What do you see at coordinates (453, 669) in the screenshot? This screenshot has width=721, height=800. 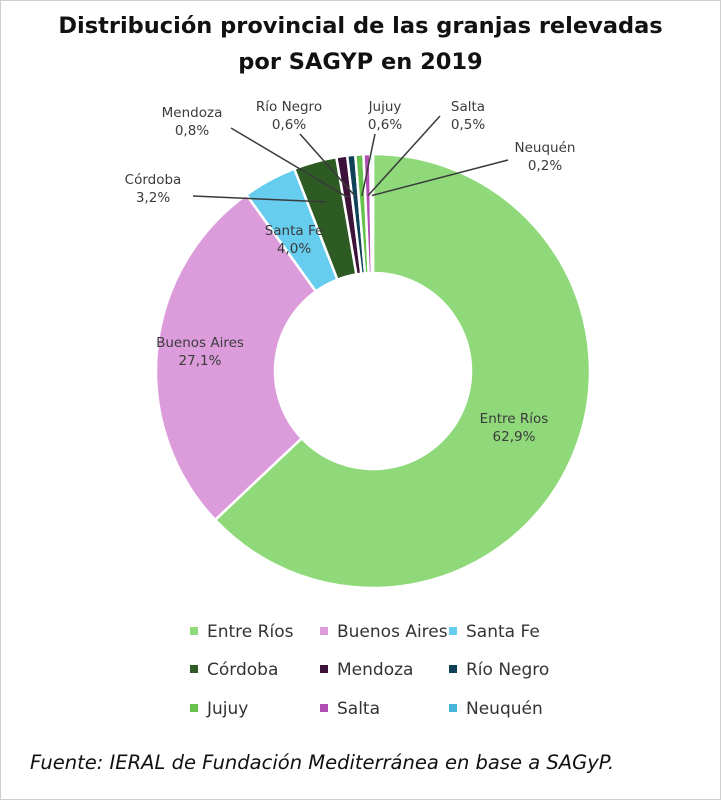 I see `legend-swatch-rio-negro` at bounding box center [453, 669].